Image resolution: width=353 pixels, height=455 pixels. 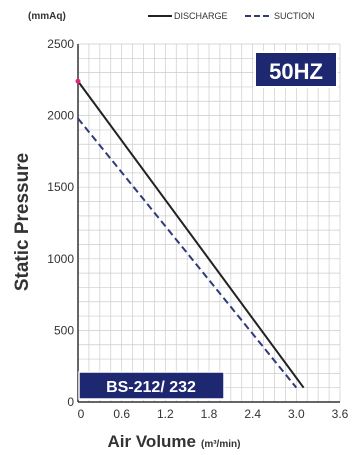 What do you see at coordinates (294, 16) in the screenshot?
I see `legend-suction-label: SUCTION` at bounding box center [294, 16].